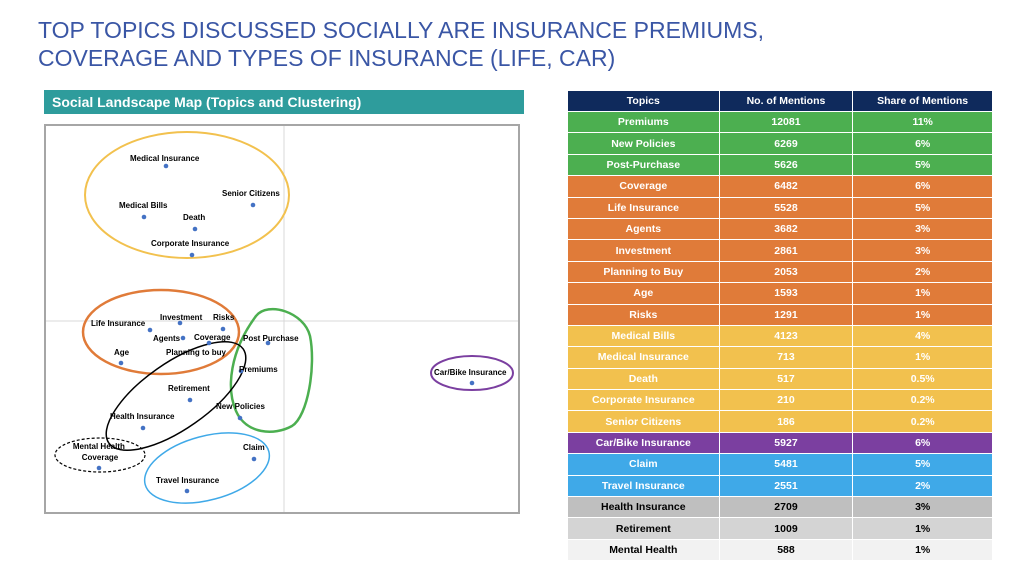  I want to click on table-row: Corporate Insurance 210 0.2%, so click(780, 400).